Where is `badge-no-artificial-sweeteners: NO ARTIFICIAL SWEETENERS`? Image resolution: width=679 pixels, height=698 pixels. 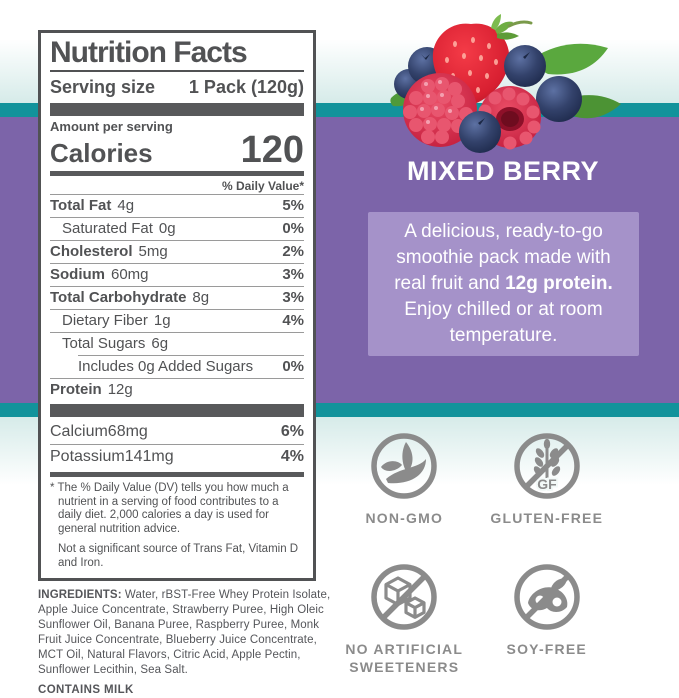 badge-no-artificial-sweeteners: NO ARTIFICIAL SWEETENERS is located at coordinates (404, 618).